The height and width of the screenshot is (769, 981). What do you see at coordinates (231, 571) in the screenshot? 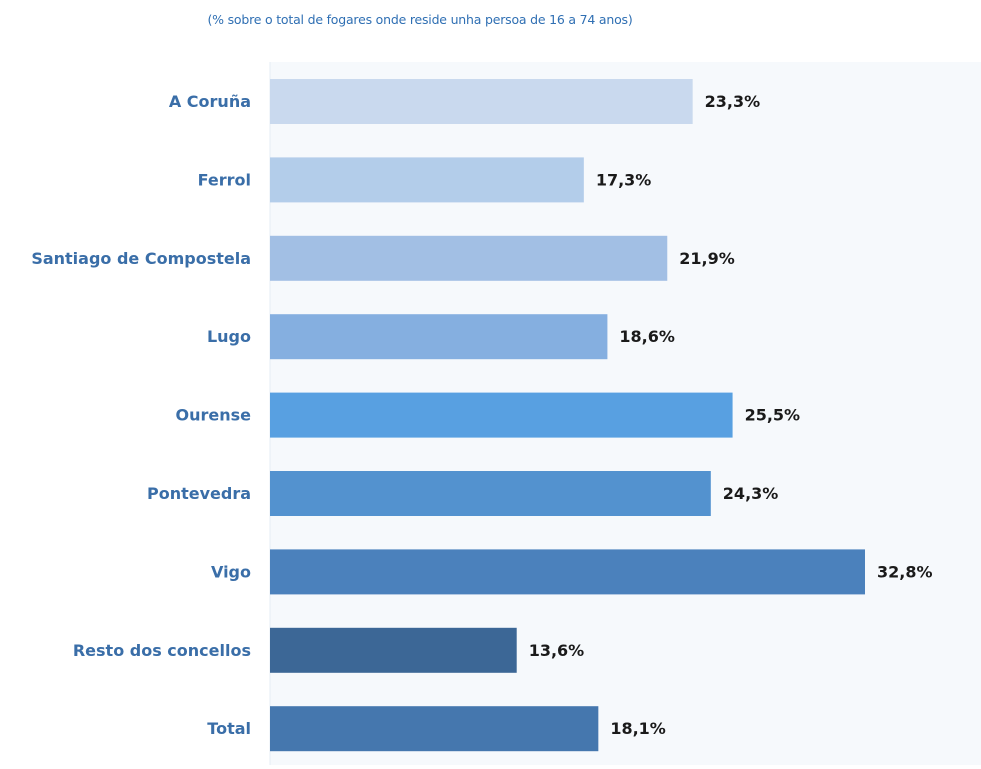
I see `category-label: Vigo` at bounding box center [231, 571].